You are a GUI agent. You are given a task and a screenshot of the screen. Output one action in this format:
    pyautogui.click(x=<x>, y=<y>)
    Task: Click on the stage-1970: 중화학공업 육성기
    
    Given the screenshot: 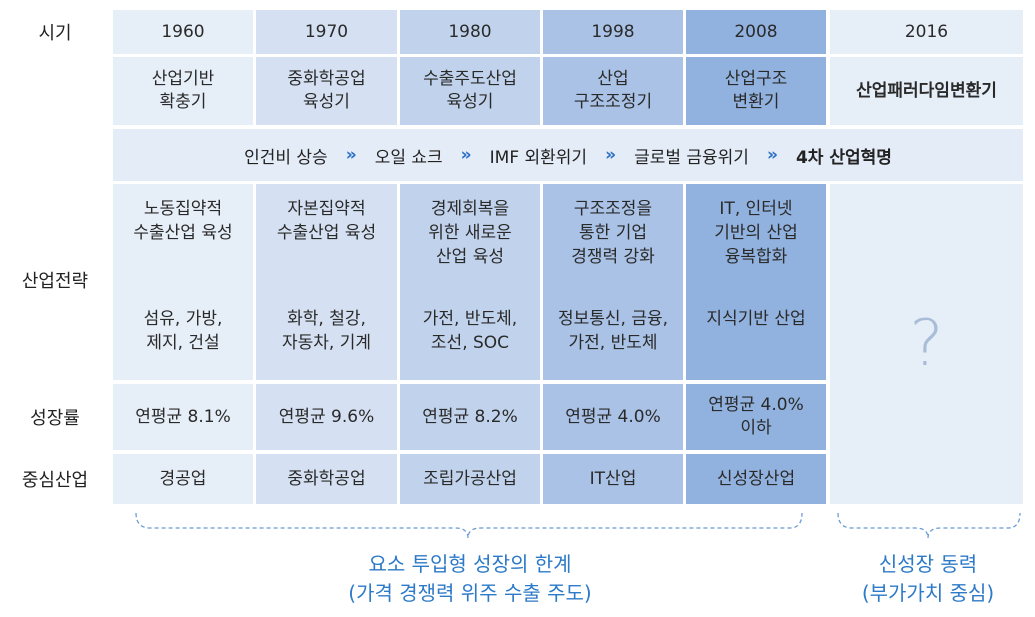 What is the action you would take?
    pyautogui.click(x=326, y=91)
    